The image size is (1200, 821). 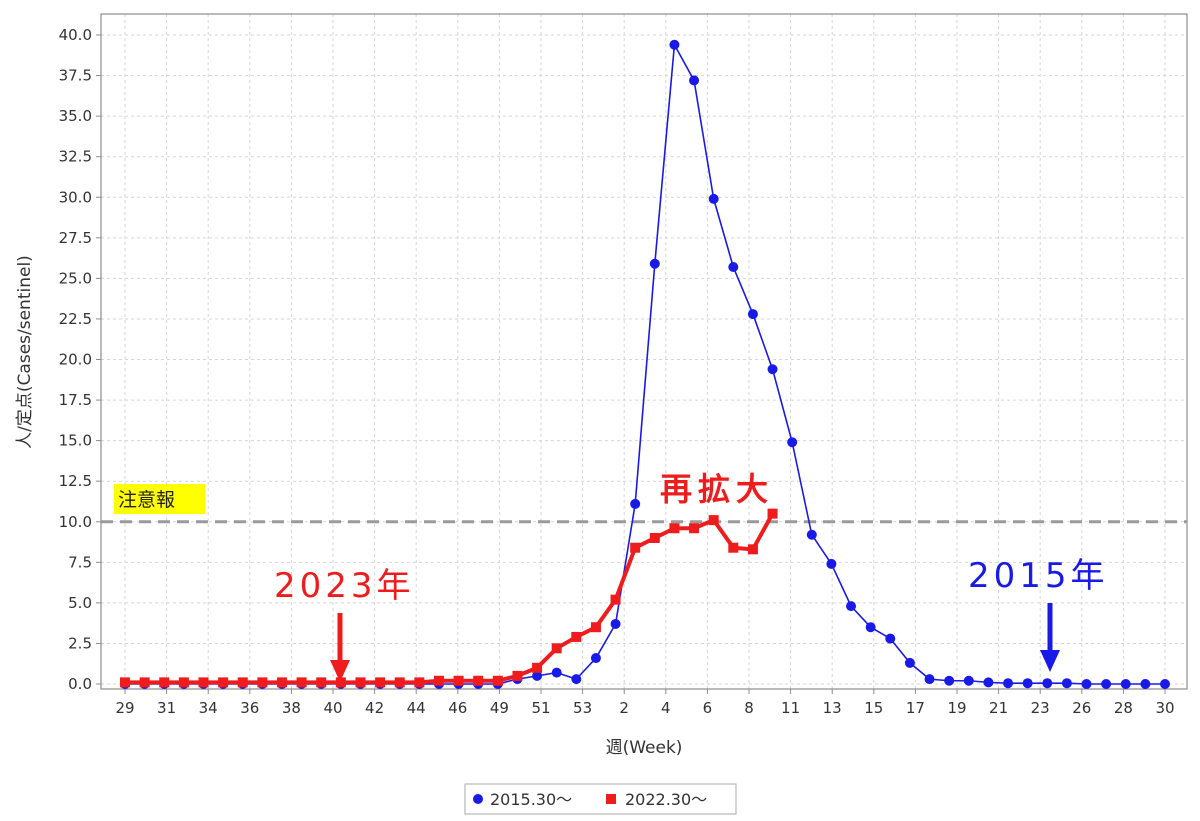 I want to click on x-tick-label: 49, so click(x=499, y=708).